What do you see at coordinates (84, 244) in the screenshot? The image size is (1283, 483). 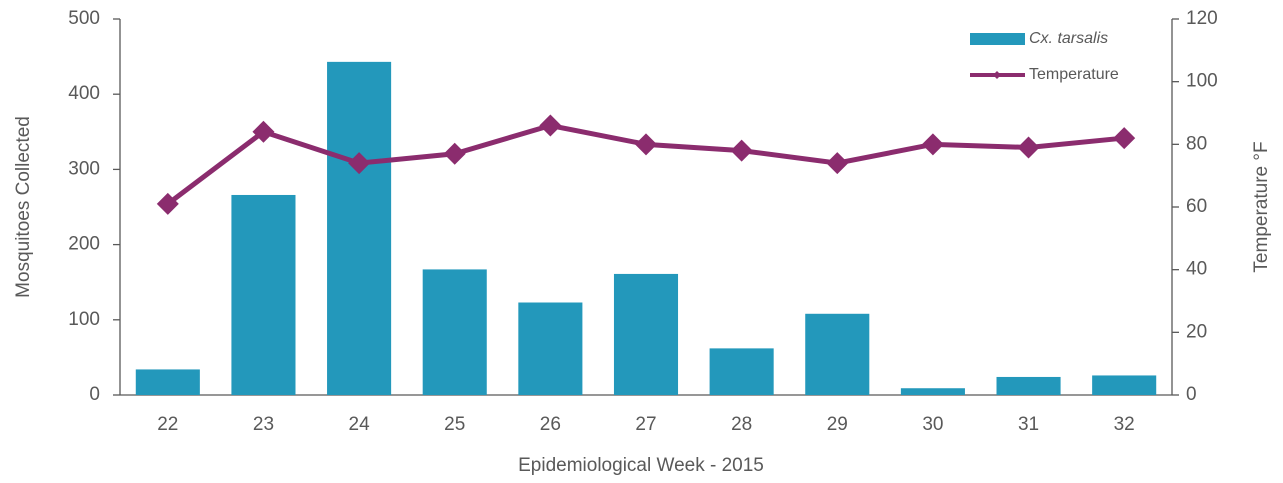 I see `y-tick-label: 200` at bounding box center [84, 244].